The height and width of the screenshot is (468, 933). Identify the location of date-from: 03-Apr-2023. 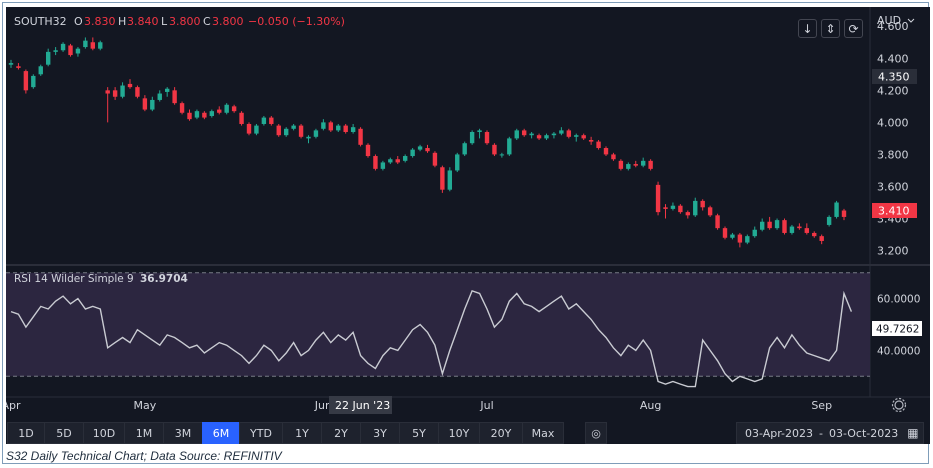
(779, 433).